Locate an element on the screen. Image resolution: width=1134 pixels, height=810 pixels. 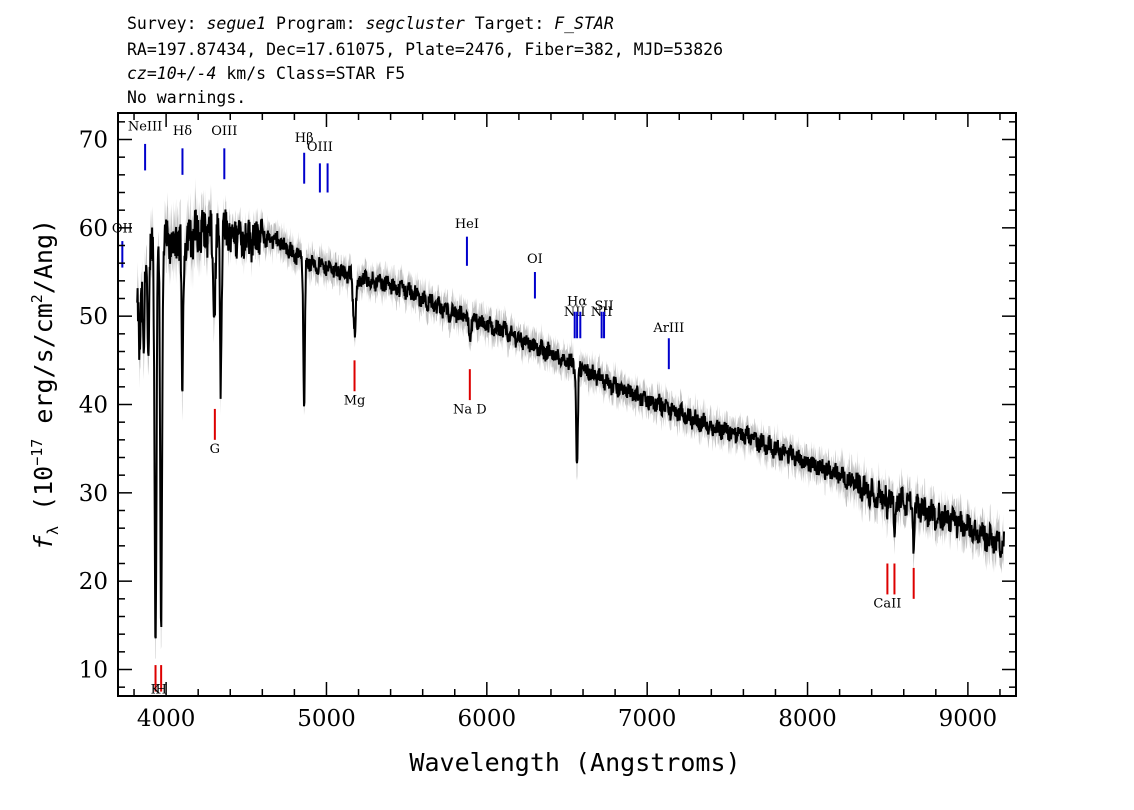
y-axis-label: fλ (10−17 erg/s/cm2/Ang) is located at coordinates (45, 384).